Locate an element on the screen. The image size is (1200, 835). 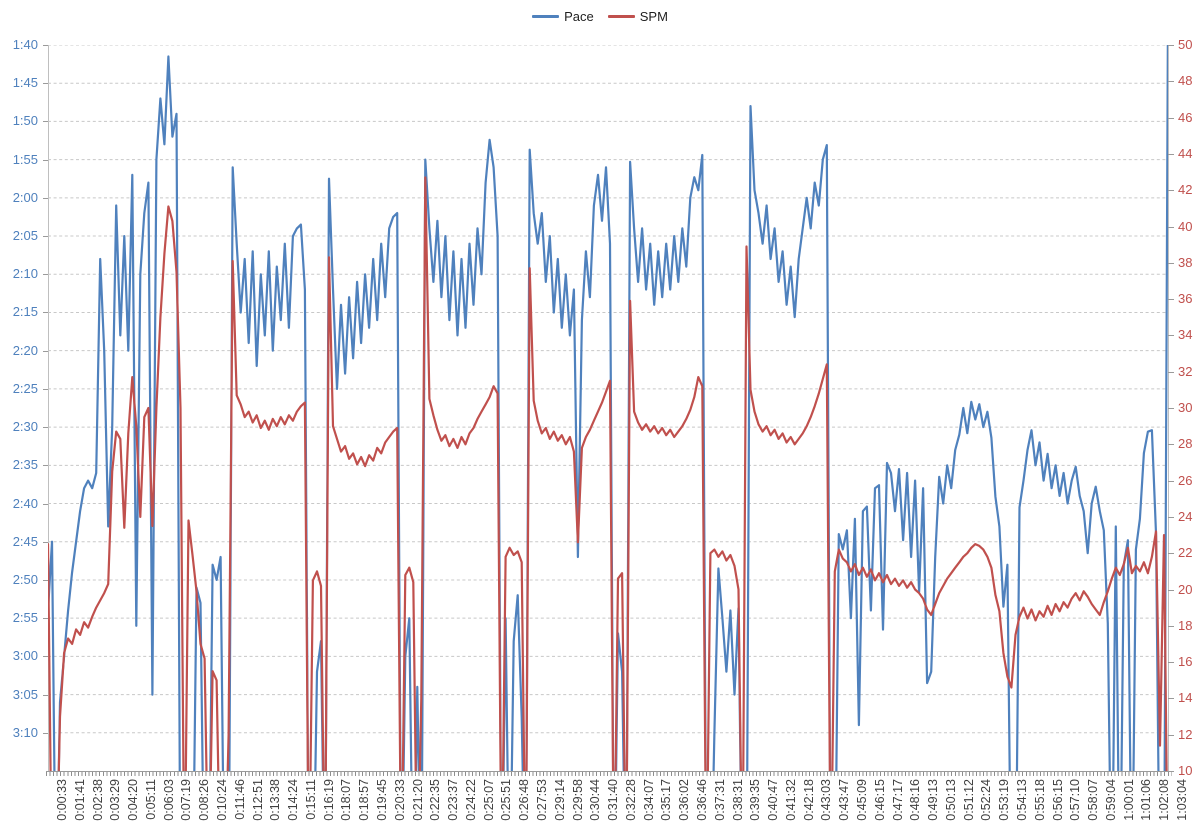
x-axis-label: 0:34:07 is located at coordinates (648, 800).